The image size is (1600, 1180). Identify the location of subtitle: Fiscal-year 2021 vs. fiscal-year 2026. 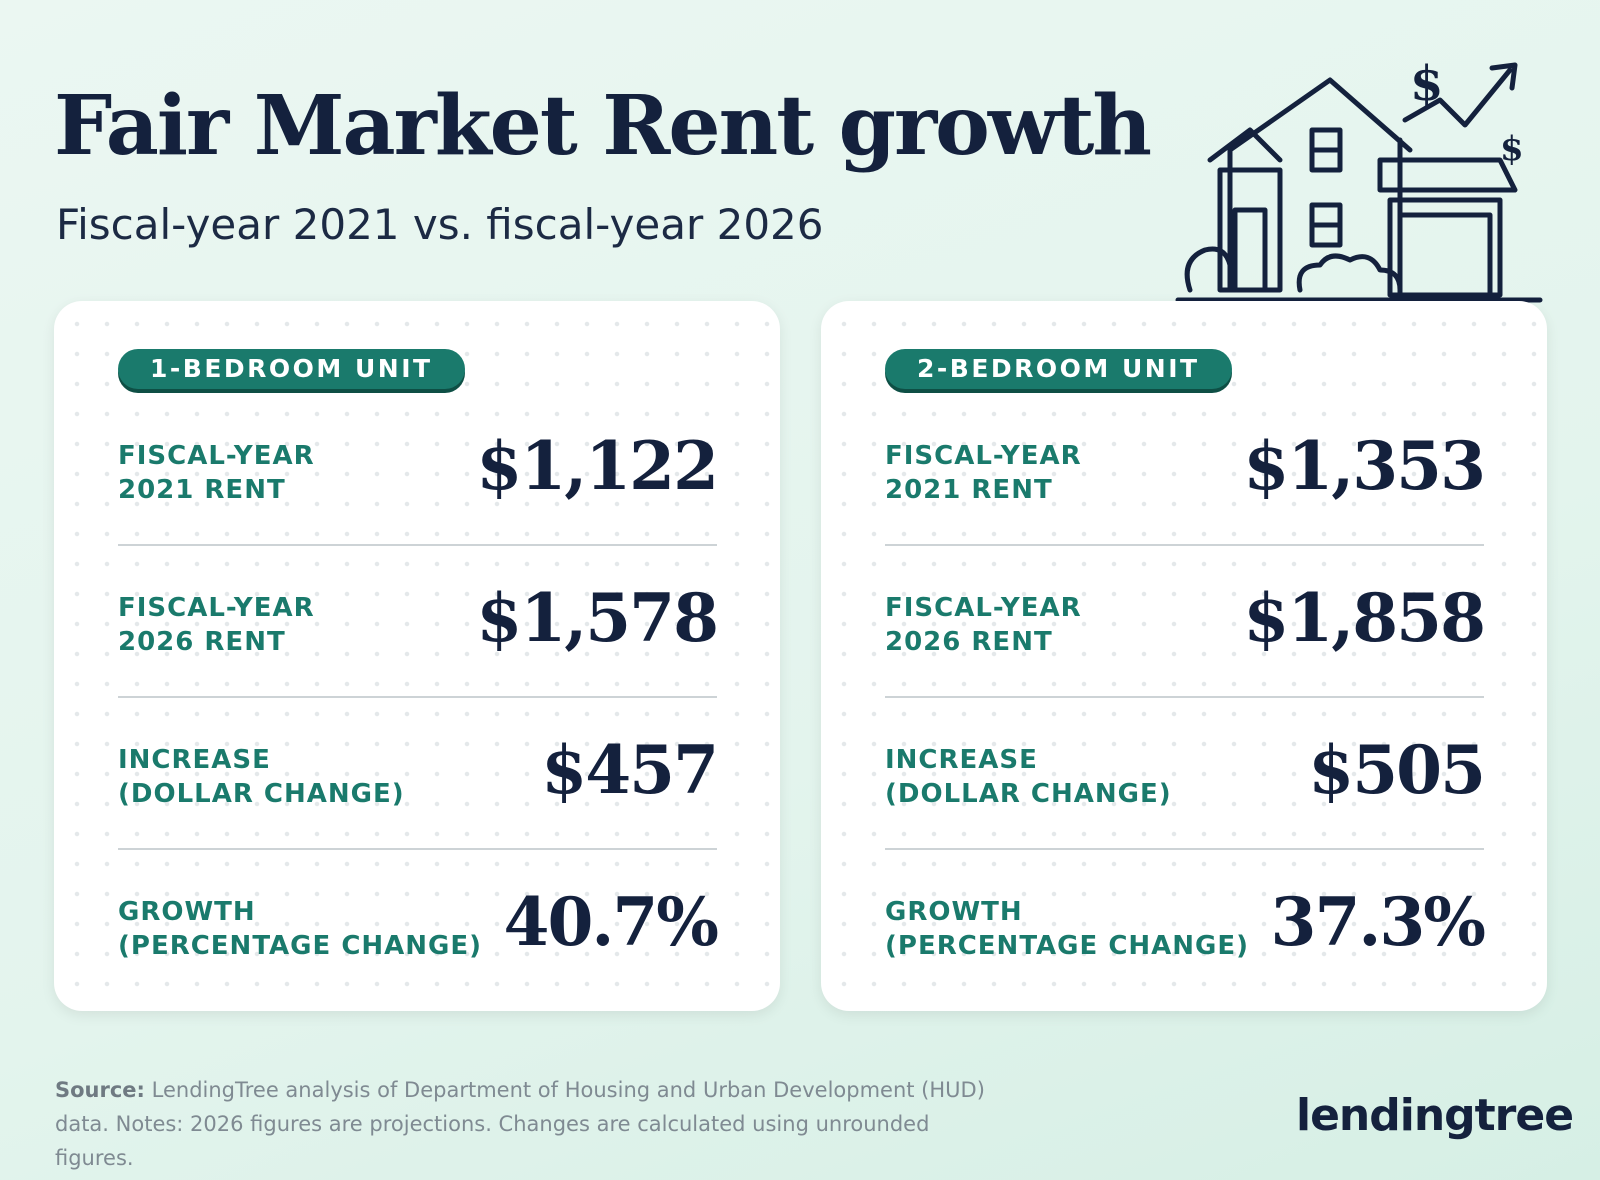
(440, 224).